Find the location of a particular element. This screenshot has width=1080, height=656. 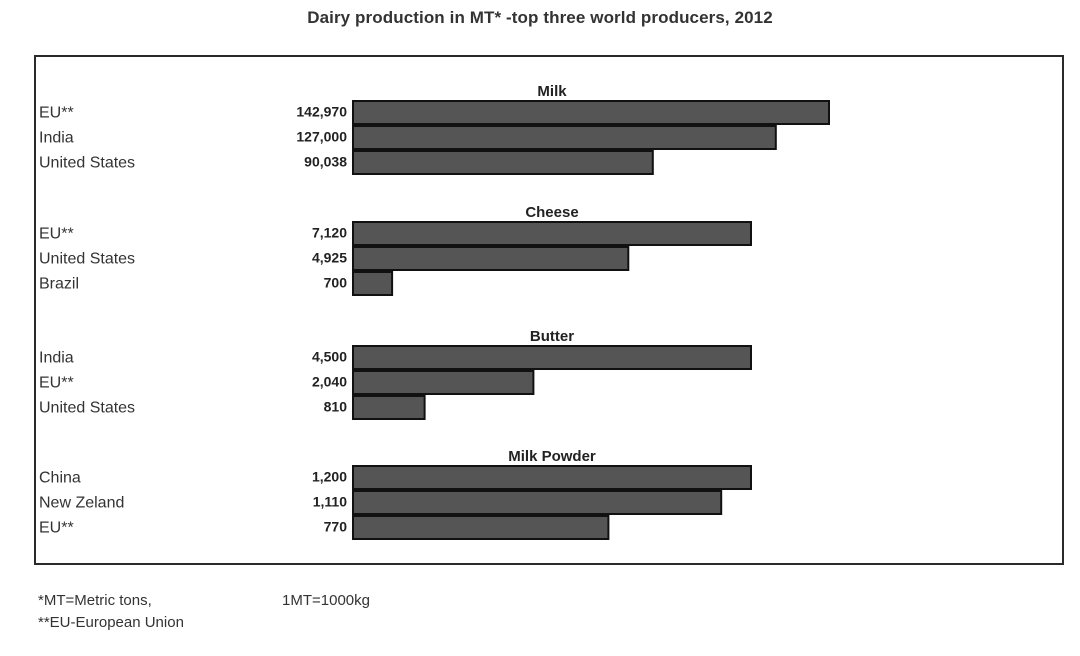

footnote-mt-conversion: 1MT=1000kg is located at coordinates (326, 600).